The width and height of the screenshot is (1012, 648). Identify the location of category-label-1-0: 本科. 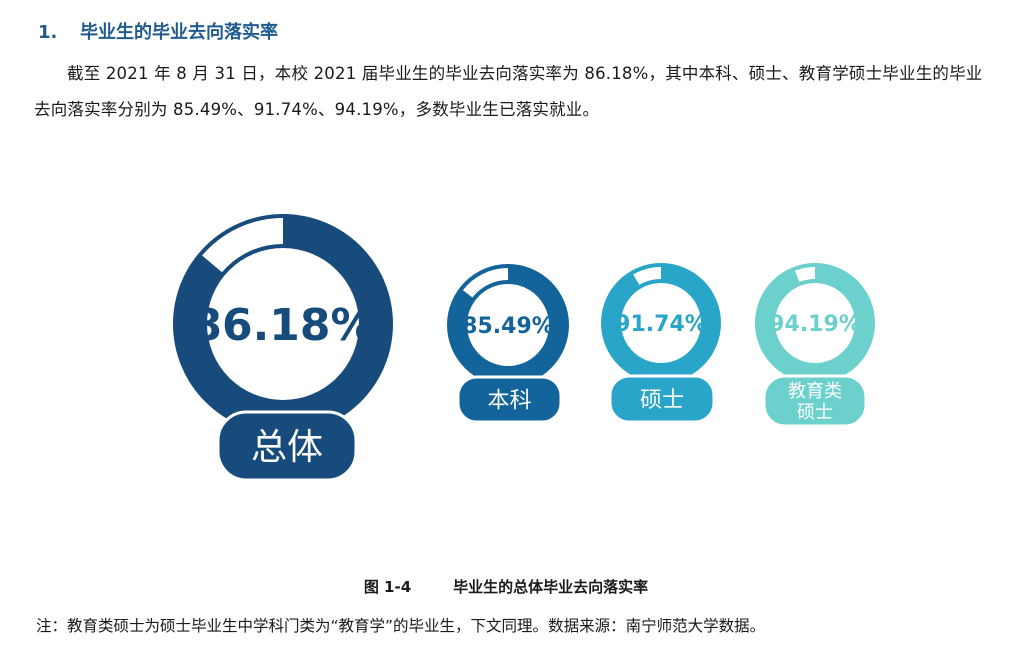
(509, 400).